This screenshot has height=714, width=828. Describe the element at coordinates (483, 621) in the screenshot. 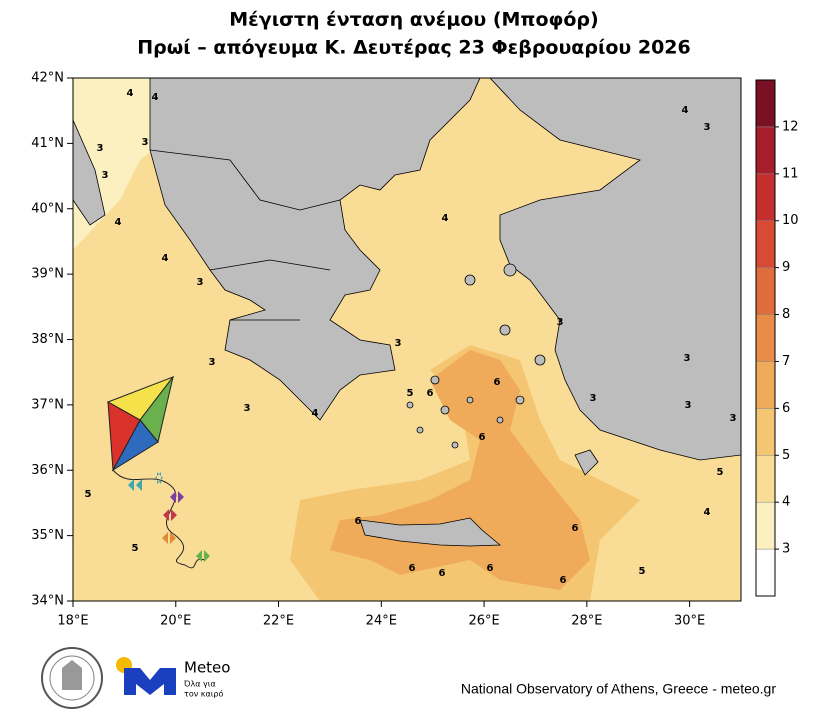

I see `lon-tick-label: 26°E` at that location.